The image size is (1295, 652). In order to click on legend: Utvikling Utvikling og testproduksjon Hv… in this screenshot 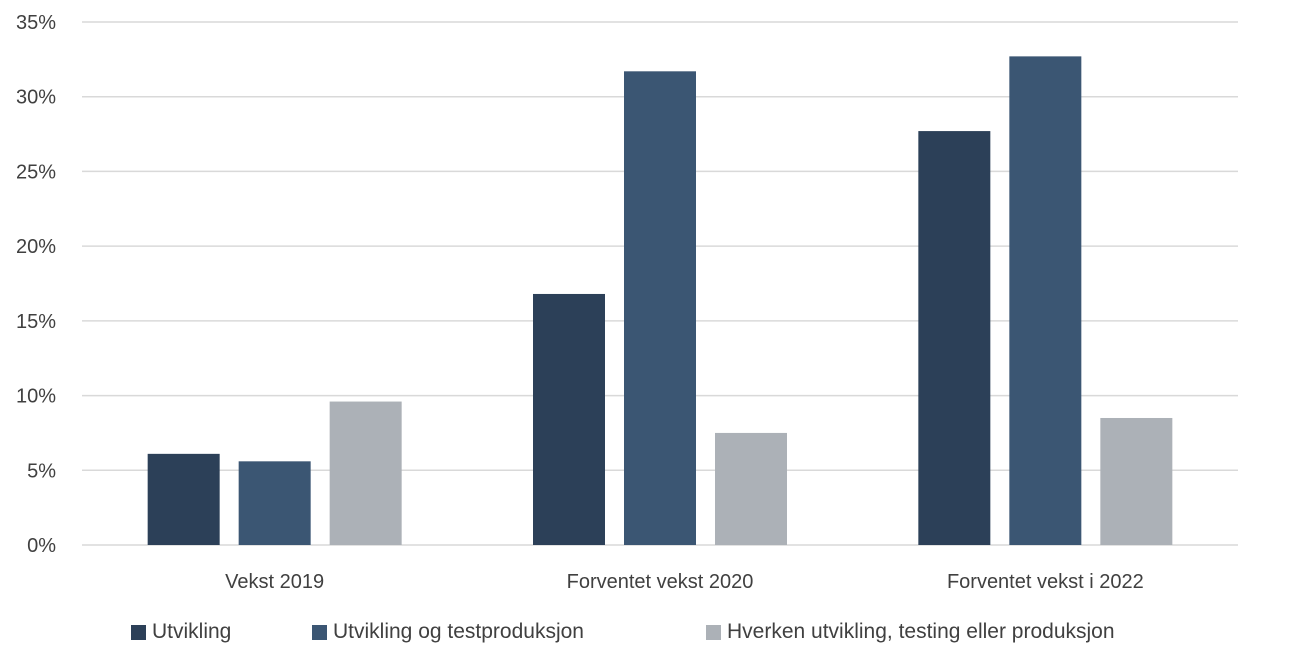, I will do `click(647, 635)`.